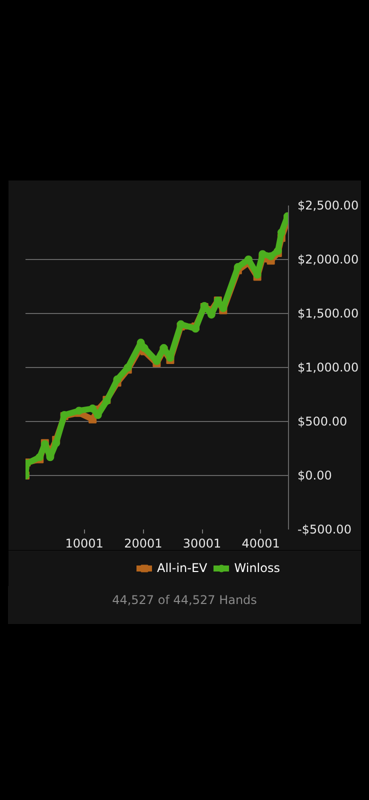 The image size is (369, 800). What do you see at coordinates (325, 529) in the screenshot?
I see `y-tick-label: -$500.00` at bounding box center [325, 529].